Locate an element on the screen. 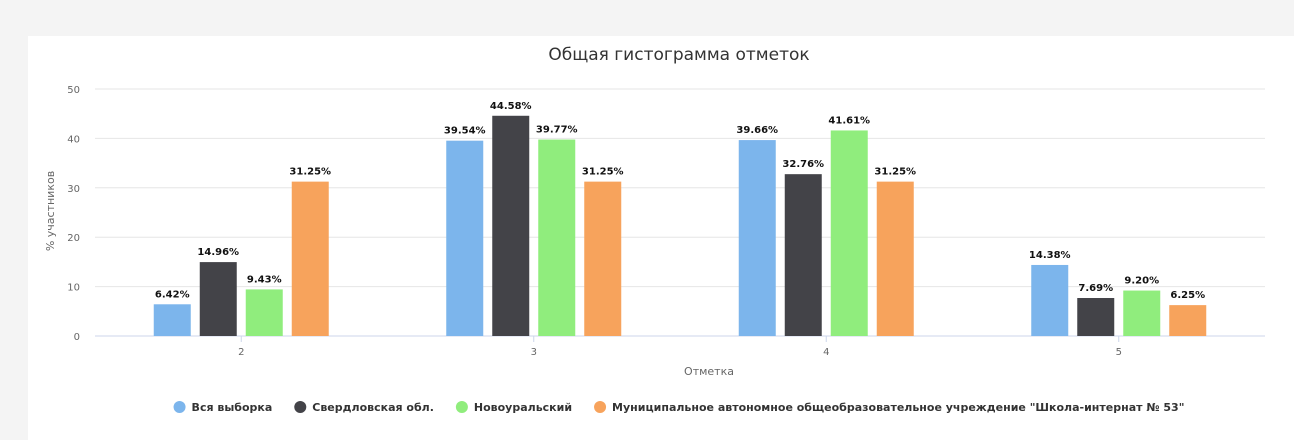 Image resolution: width=1294 pixels, height=440 pixels. legend-label: Новоуральский is located at coordinates (523, 407).